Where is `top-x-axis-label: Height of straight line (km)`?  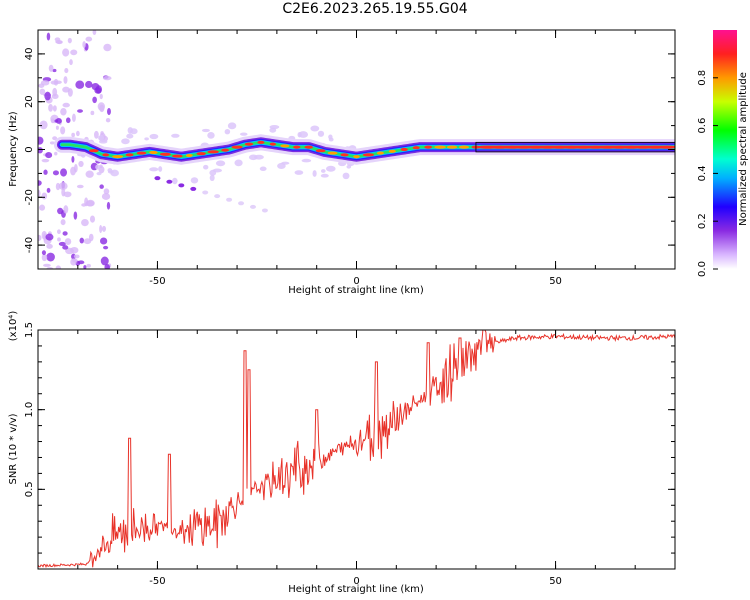
top-x-axis-label: Height of straight line (km) is located at coordinates (356, 290).